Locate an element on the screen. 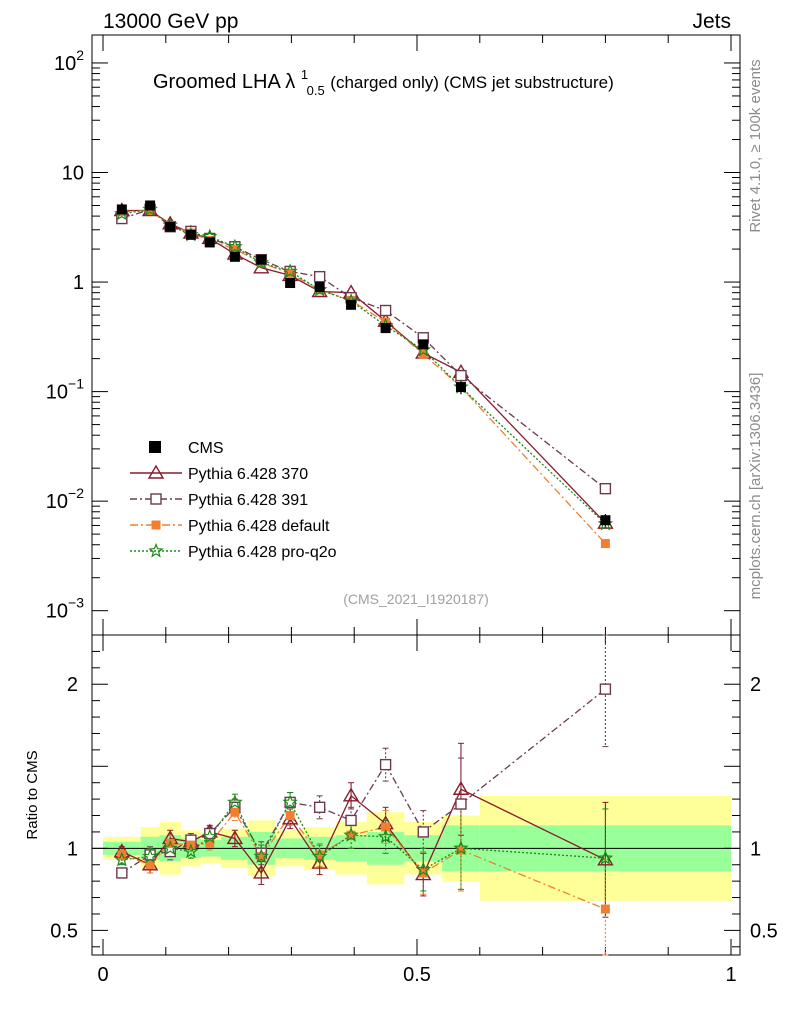  main-y-tick-exponent: −3 is located at coordinates (76, 603).